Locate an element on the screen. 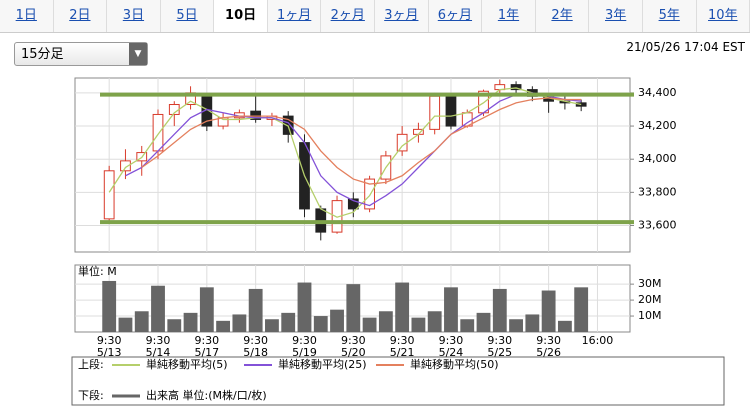 Image resolution: width=750 pixels, height=408 pixels. legend-label: 出来高 単位:(M株/口/枚) is located at coordinates (206, 395).